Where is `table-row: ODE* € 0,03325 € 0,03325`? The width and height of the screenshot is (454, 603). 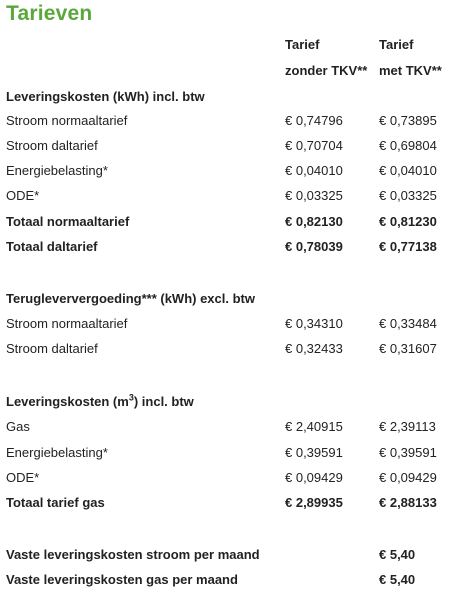
table-row: ODE* € 0,03325 € 0,03325 is located at coordinates (227, 196).